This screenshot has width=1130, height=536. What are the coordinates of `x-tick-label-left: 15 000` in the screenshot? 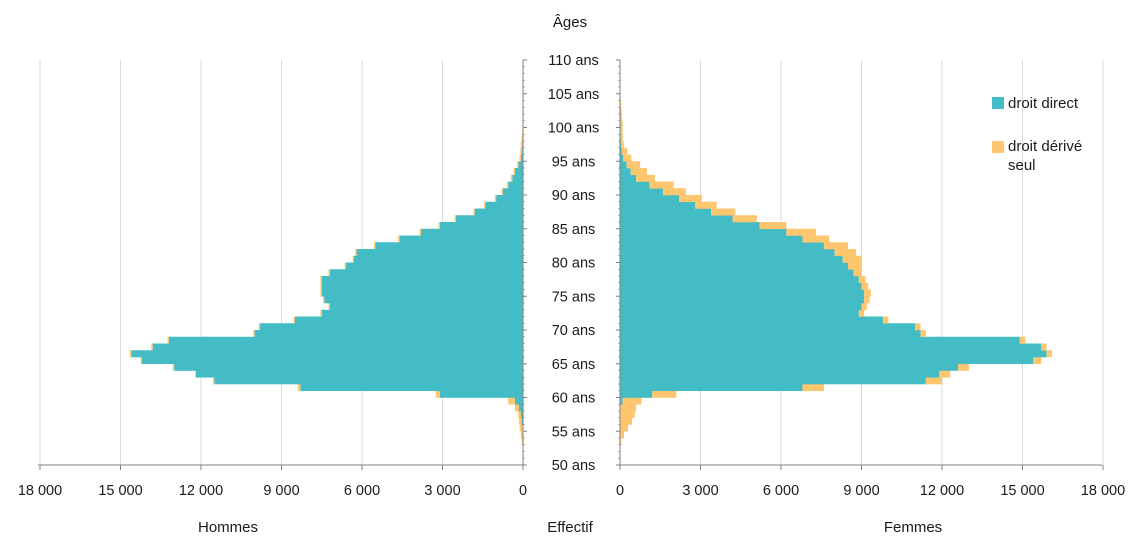 It's located at (120, 491).